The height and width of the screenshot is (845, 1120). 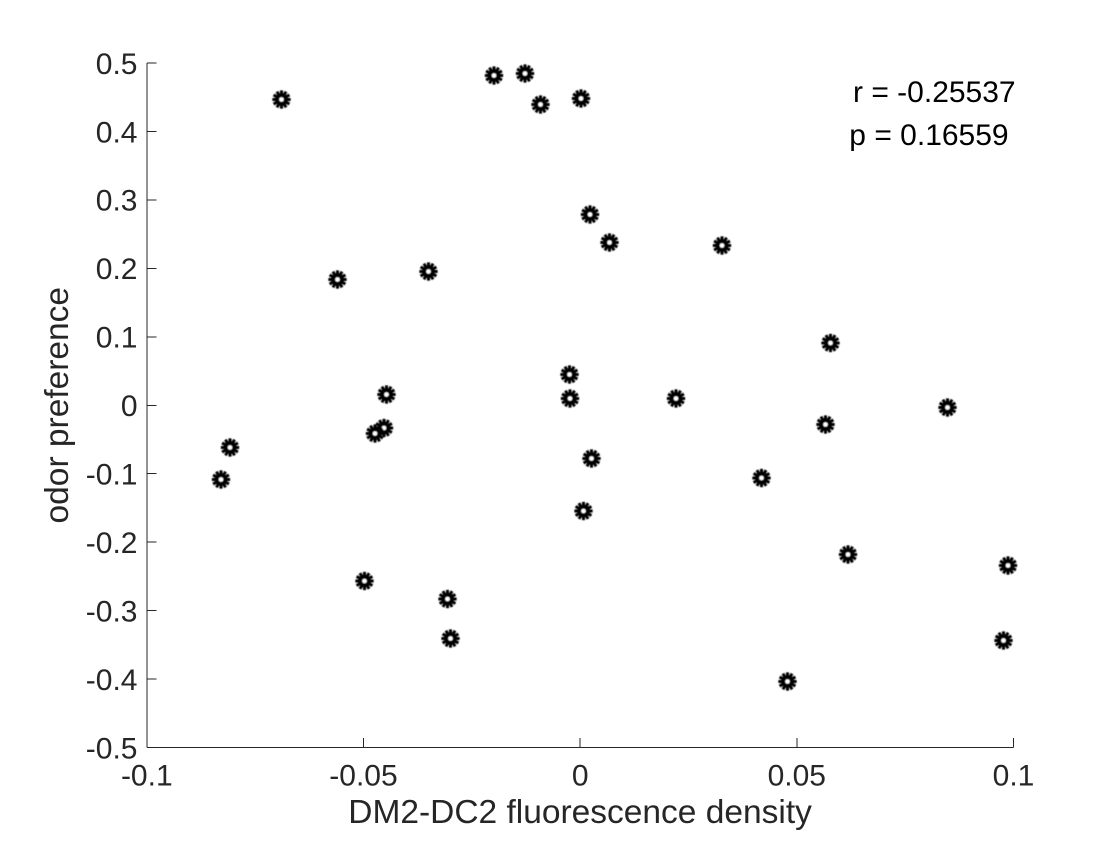 I want to click on svg-text: p = 0.16559, so click(x=928, y=135).